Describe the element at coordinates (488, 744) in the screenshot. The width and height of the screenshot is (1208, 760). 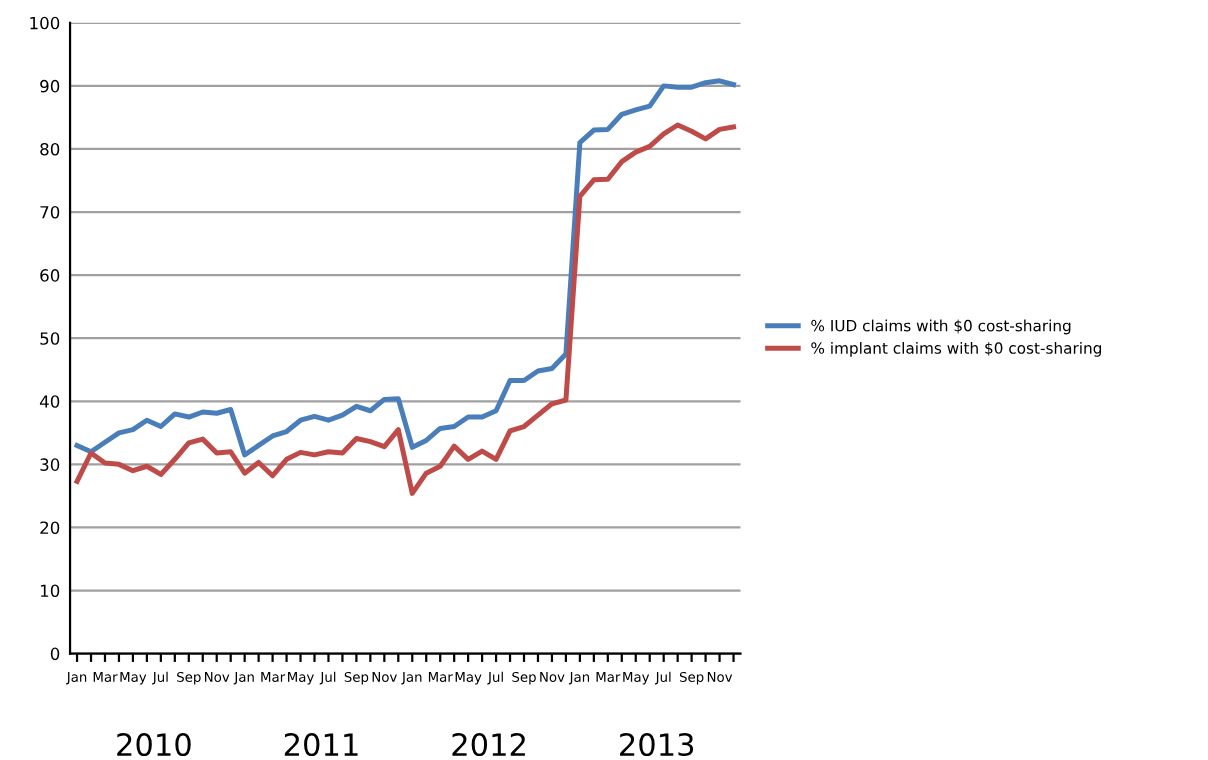
I see `text: 2012` at that location.